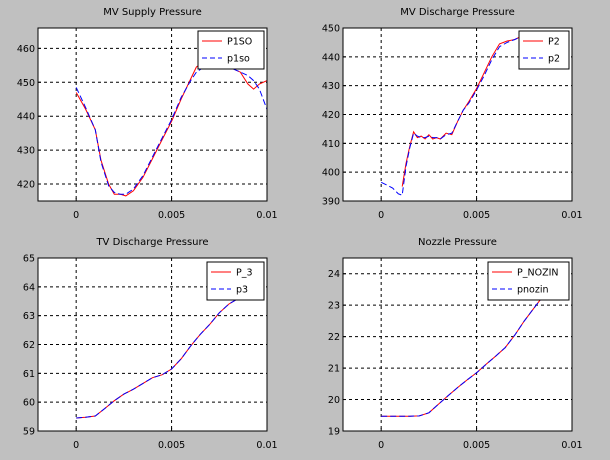 This screenshot has height=460, width=610. Describe the element at coordinates (334, 274) in the screenshot. I see `y-tick-label: 24` at that location.